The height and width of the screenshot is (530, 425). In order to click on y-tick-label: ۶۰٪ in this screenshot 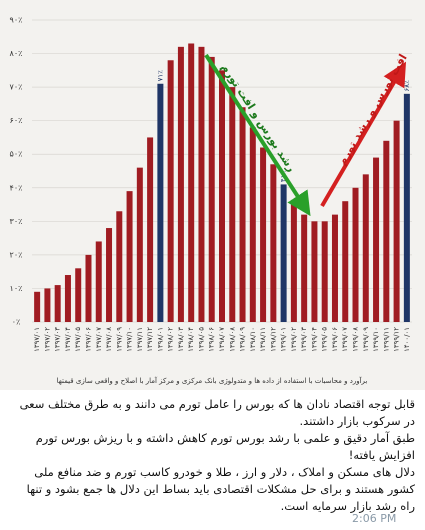, I will do `click(16, 120)`.